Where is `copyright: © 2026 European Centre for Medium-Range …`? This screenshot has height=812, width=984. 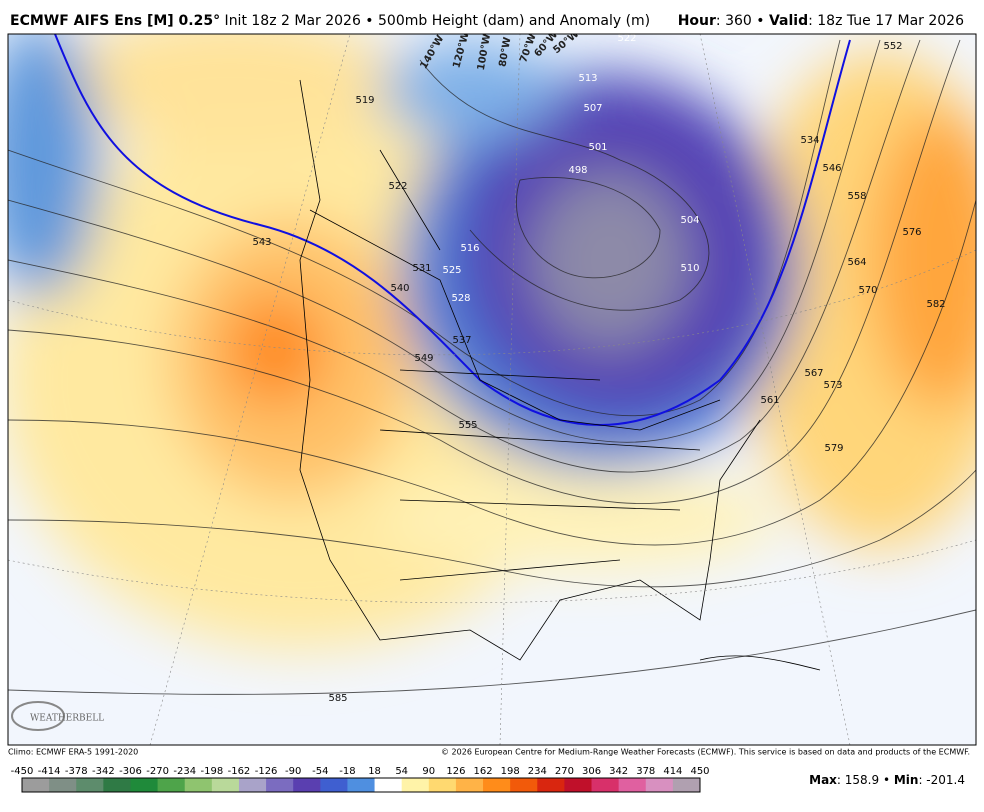
copyright: © 2026 European Centre for Medium-Range … is located at coordinates (705, 752).